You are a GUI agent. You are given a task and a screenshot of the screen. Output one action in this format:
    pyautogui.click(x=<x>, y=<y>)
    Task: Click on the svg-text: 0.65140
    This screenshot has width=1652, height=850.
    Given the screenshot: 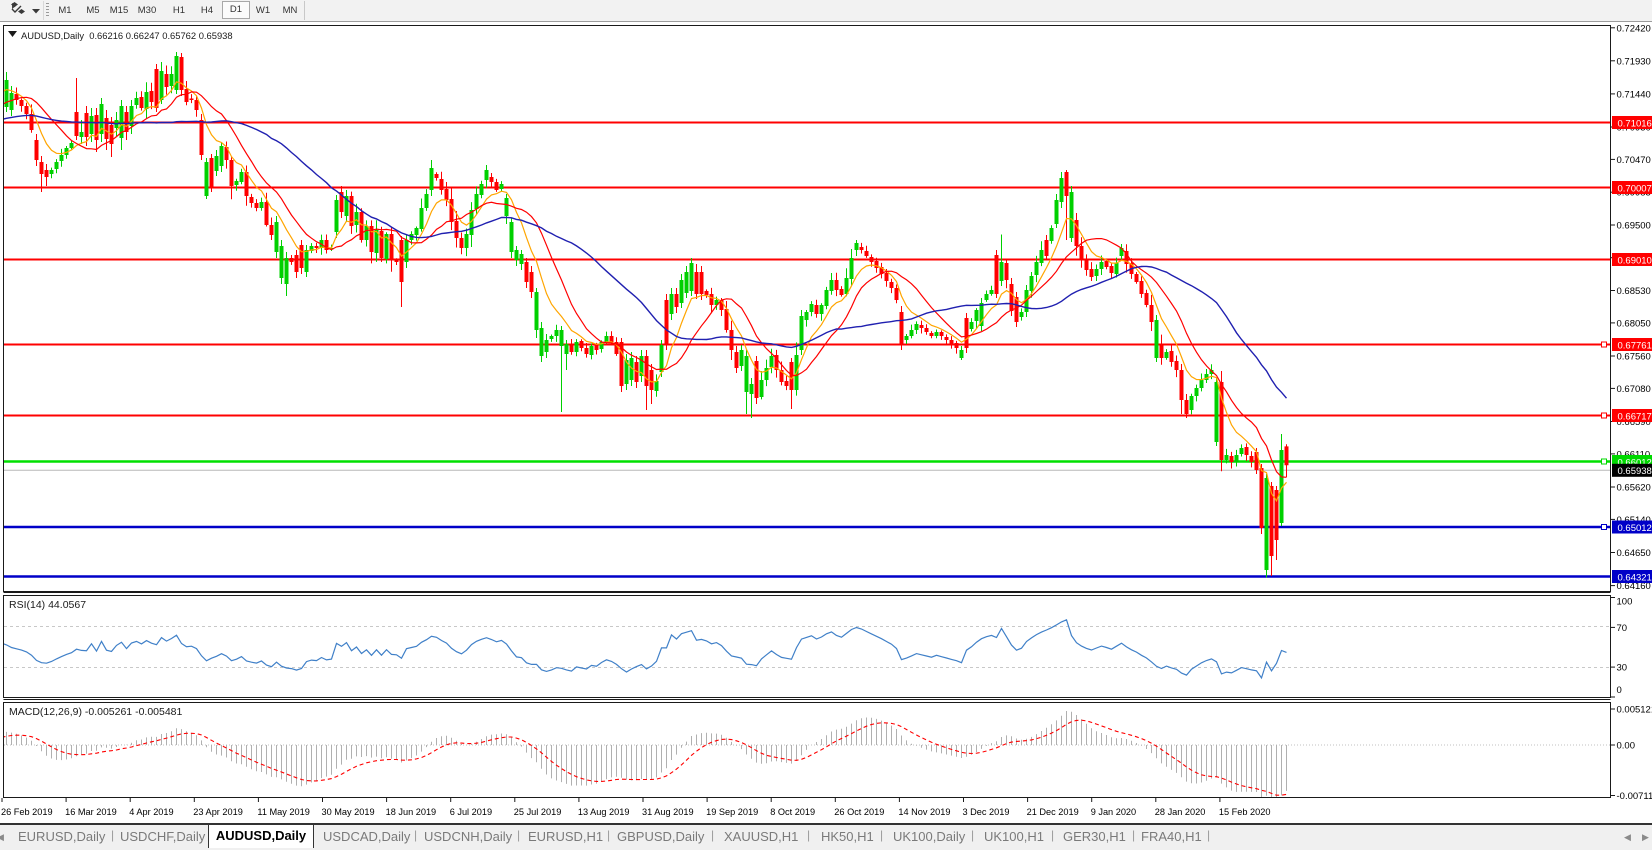 What is the action you would take?
    pyautogui.click(x=1634, y=520)
    